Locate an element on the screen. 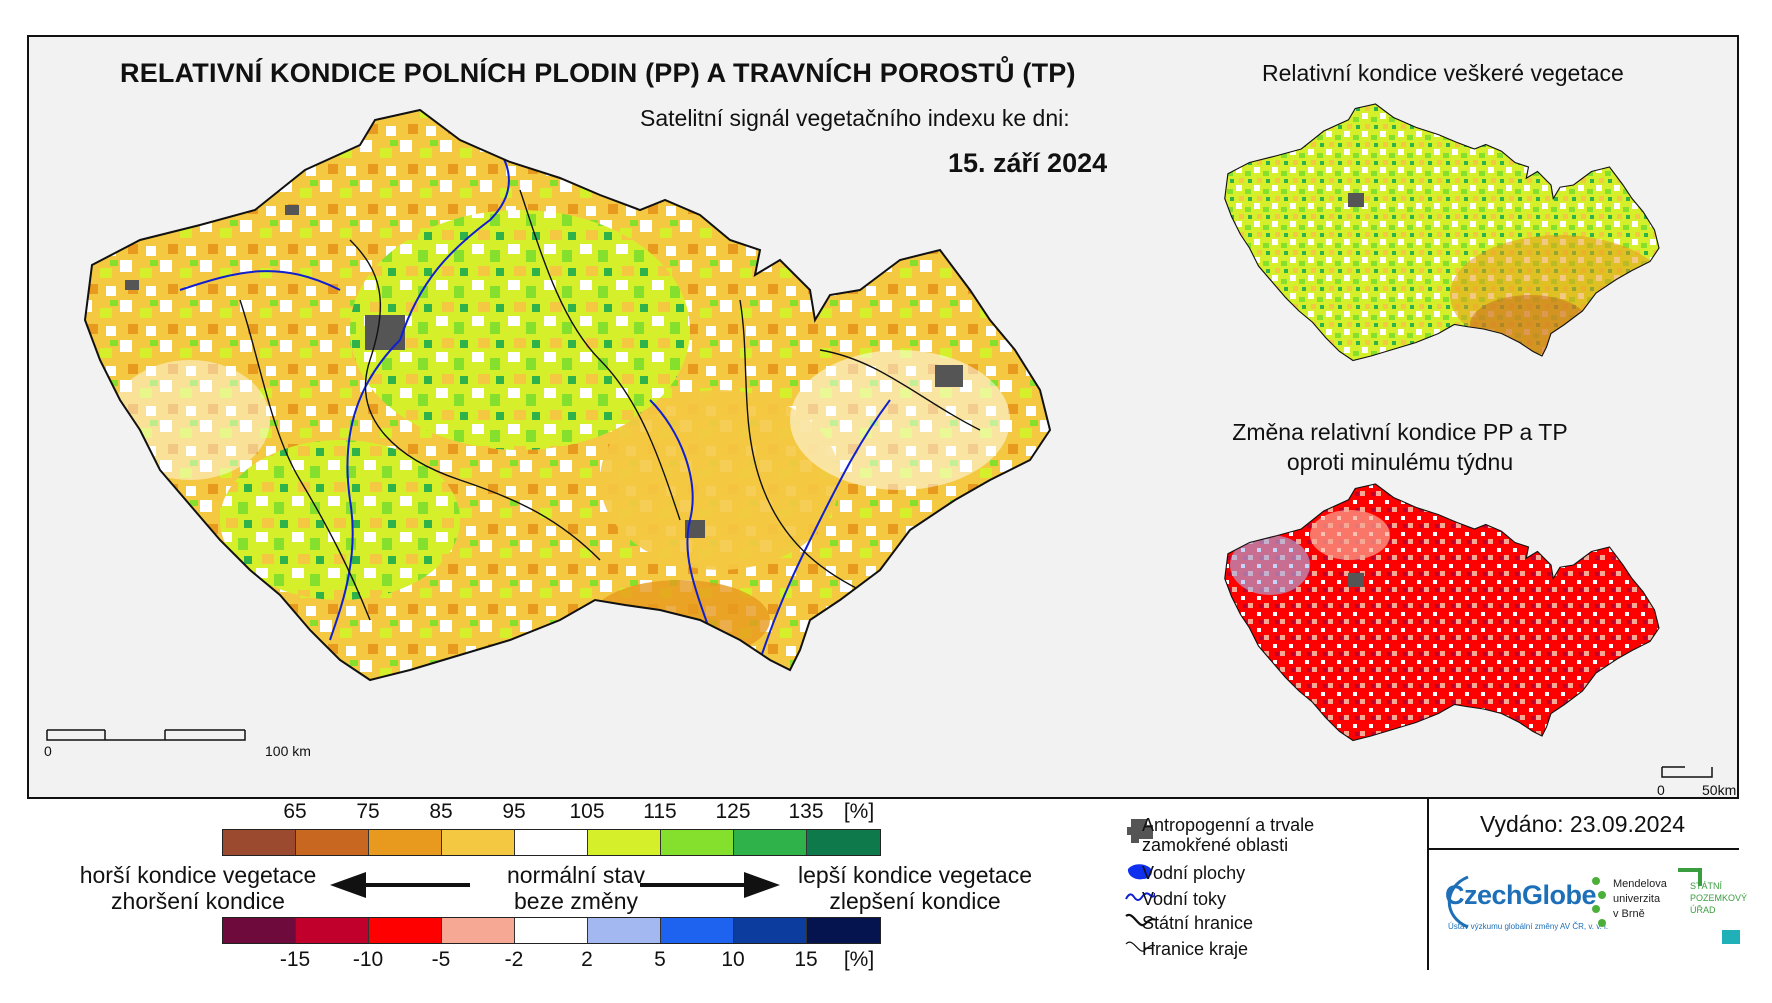 Image resolution: width=1772 pixels, height=1003 pixels. main-scale-bar is located at coordinates (146, 735).